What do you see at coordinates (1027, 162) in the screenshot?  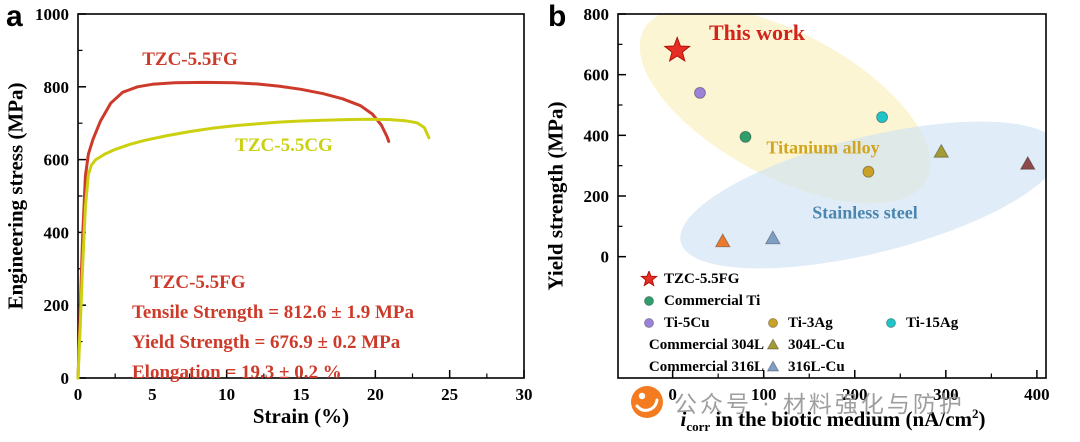 I see `point-commercial-304l` at bounding box center [1027, 162].